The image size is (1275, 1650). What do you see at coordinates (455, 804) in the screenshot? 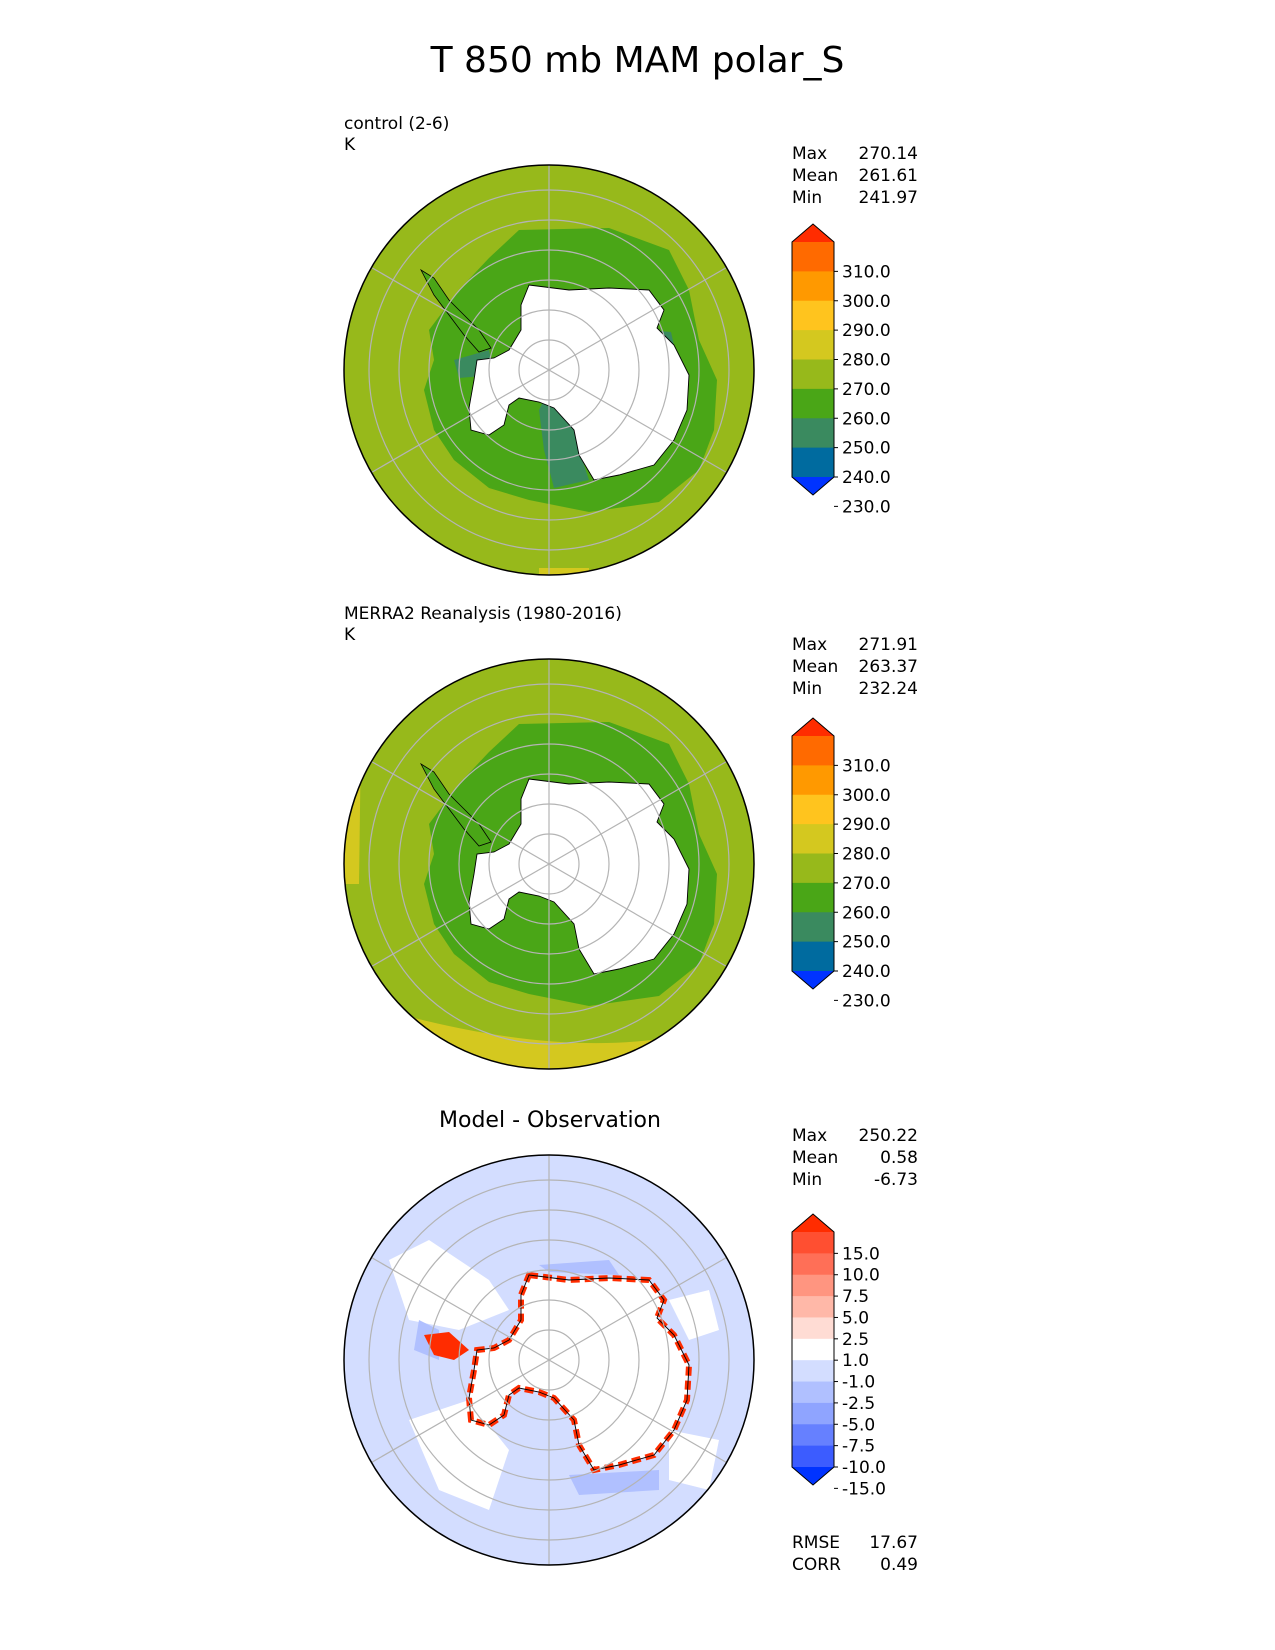
I see `peninsula` at bounding box center [455, 804].